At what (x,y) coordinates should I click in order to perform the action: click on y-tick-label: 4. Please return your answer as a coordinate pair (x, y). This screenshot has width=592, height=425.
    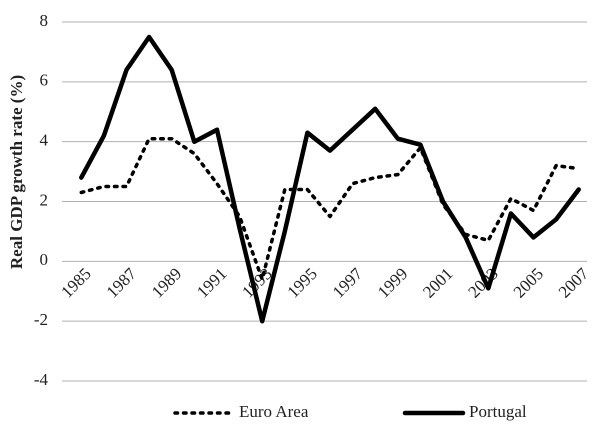
    Looking at the image, I should click on (44, 140).